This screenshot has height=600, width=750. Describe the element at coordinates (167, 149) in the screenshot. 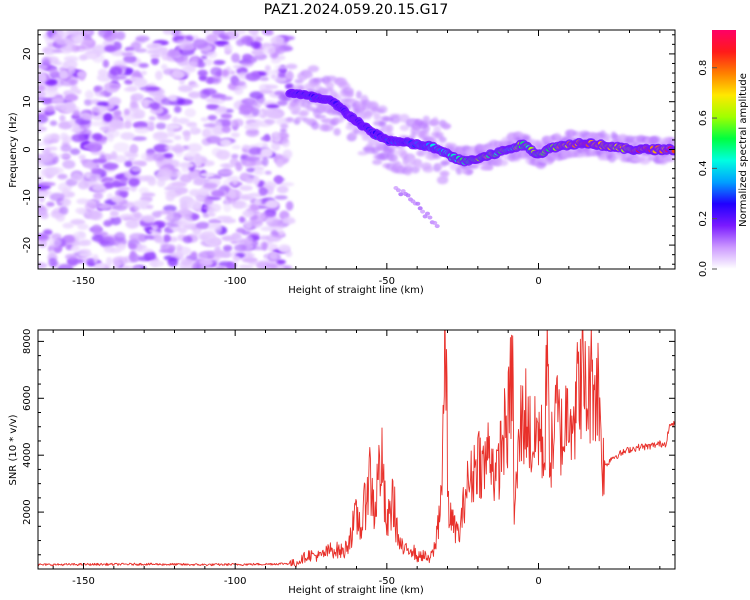

I see `spectrogram-noise-field` at that location.